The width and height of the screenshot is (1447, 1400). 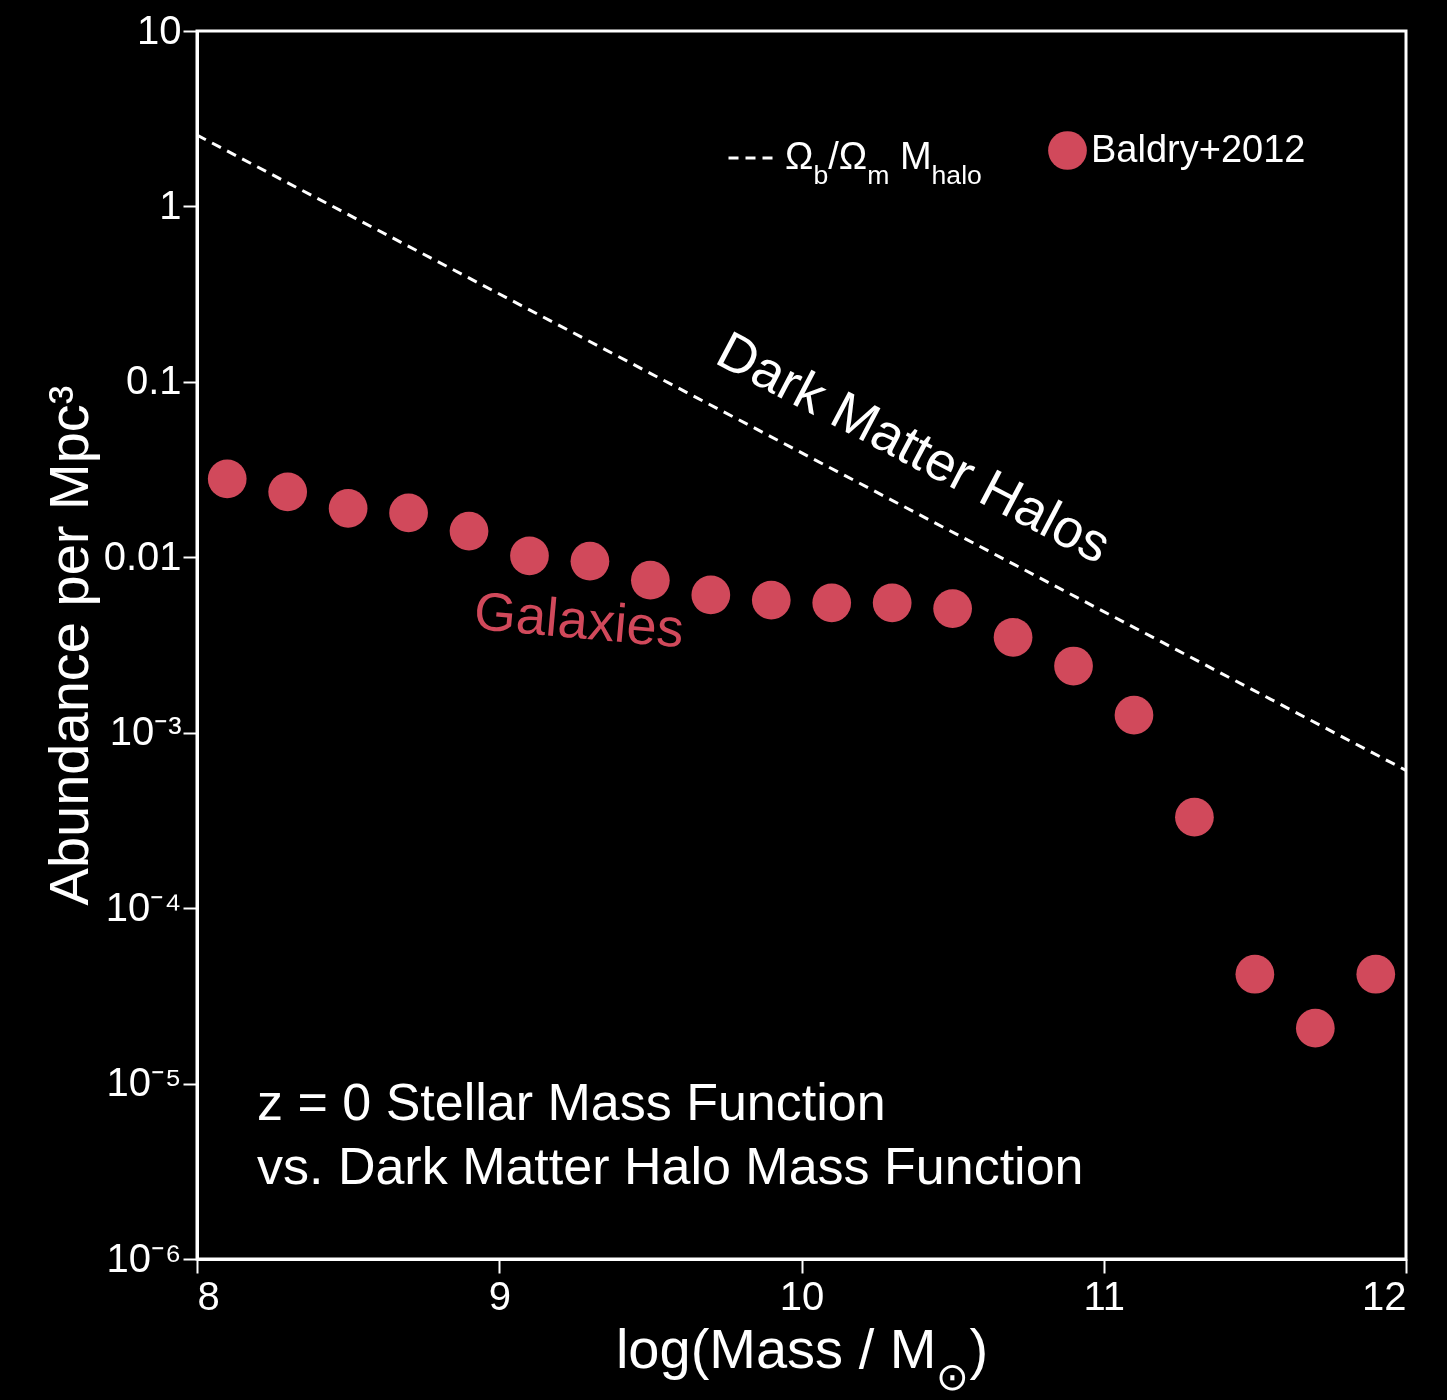 What do you see at coordinates (1104, 1295) in the screenshot?
I see `x-tick-label: 11` at bounding box center [1104, 1295].